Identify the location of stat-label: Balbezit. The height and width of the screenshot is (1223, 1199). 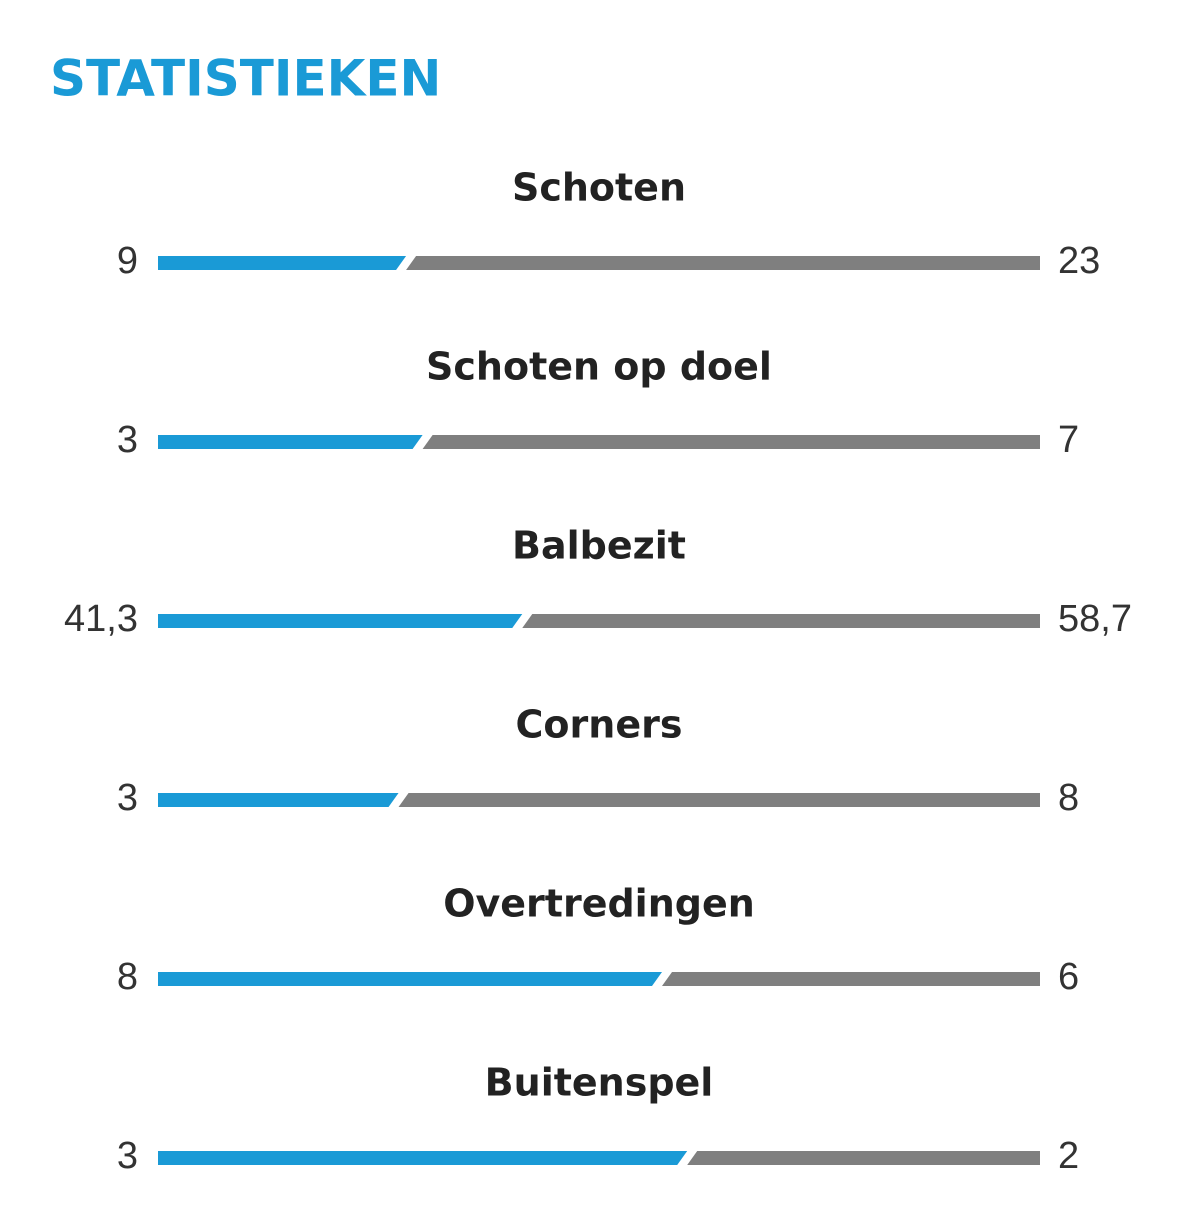
(599, 546).